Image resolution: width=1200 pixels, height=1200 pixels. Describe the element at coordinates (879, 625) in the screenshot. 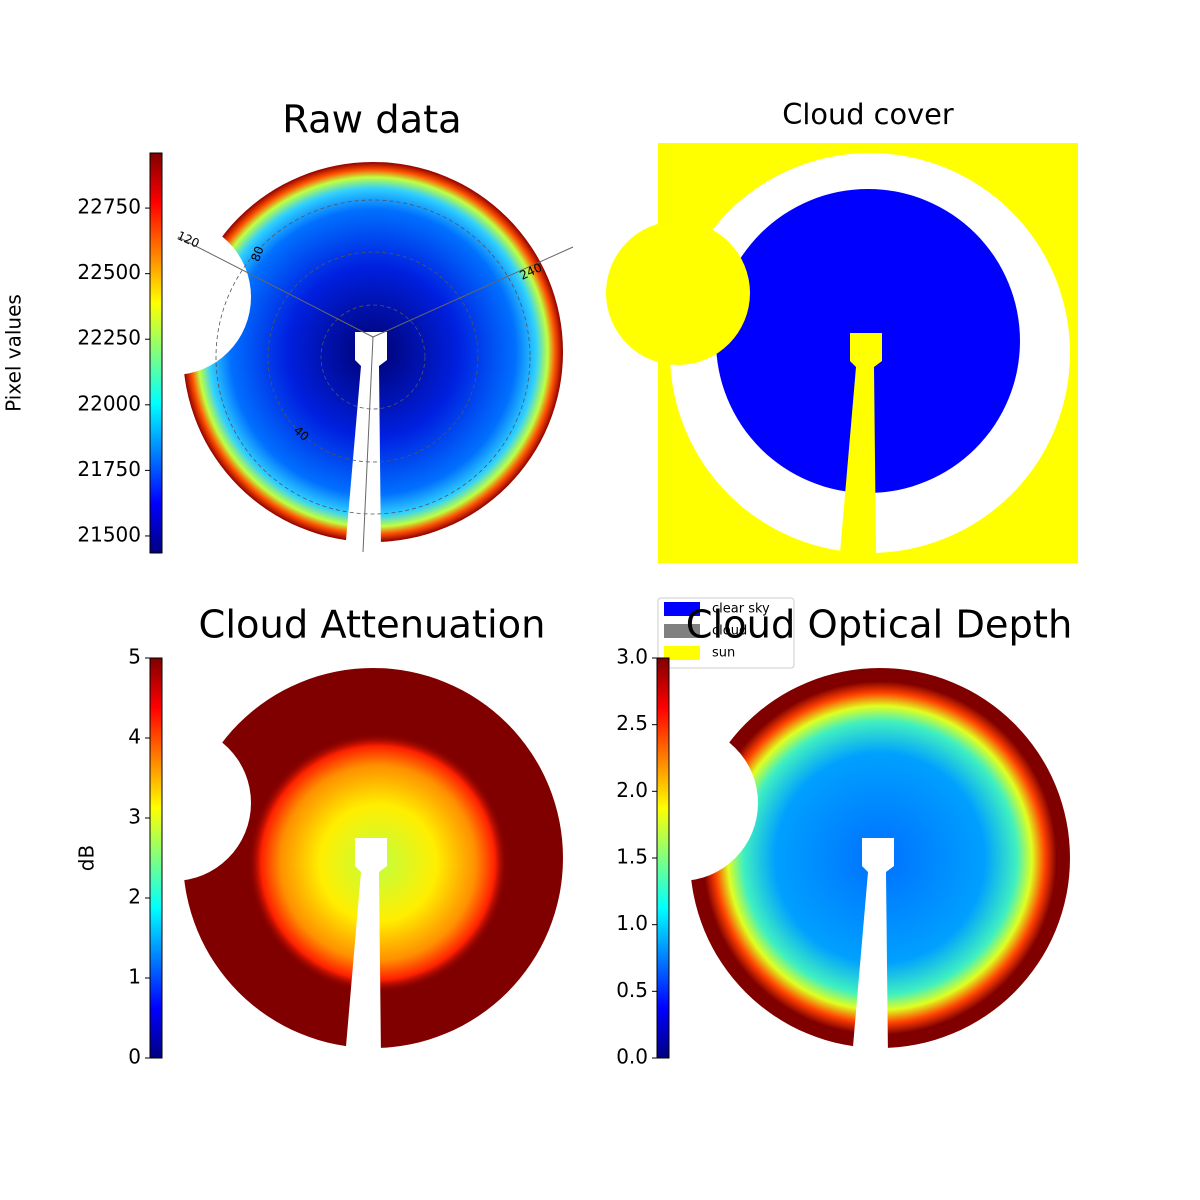

I see `panel-title: Cloud Optical Depth` at that location.